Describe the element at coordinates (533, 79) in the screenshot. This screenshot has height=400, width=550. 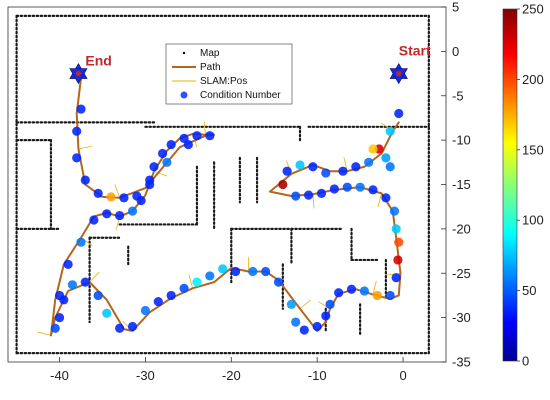
I see `colorbar-tick-label: 200` at that location.